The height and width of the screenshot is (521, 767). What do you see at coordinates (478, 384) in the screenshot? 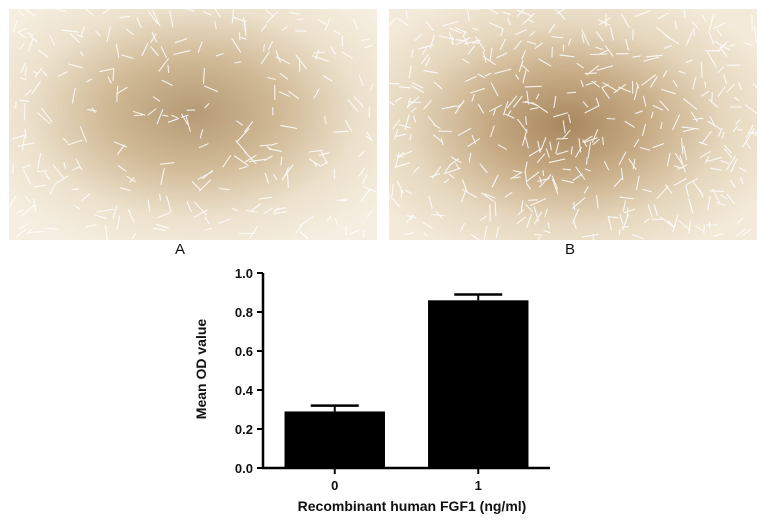
I see `bar` at bounding box center [478, 384].